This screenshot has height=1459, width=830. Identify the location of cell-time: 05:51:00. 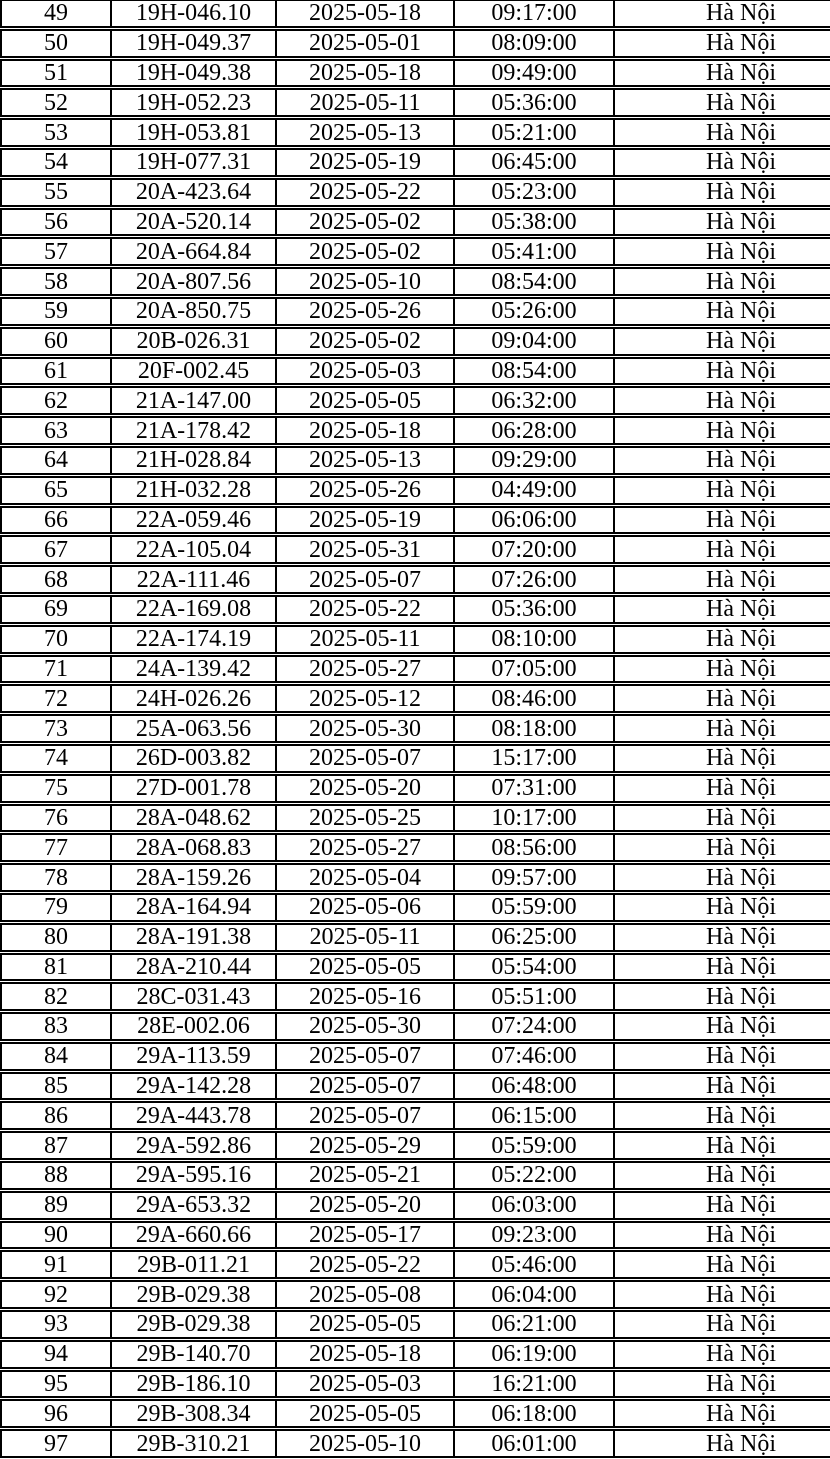
(533, 997).